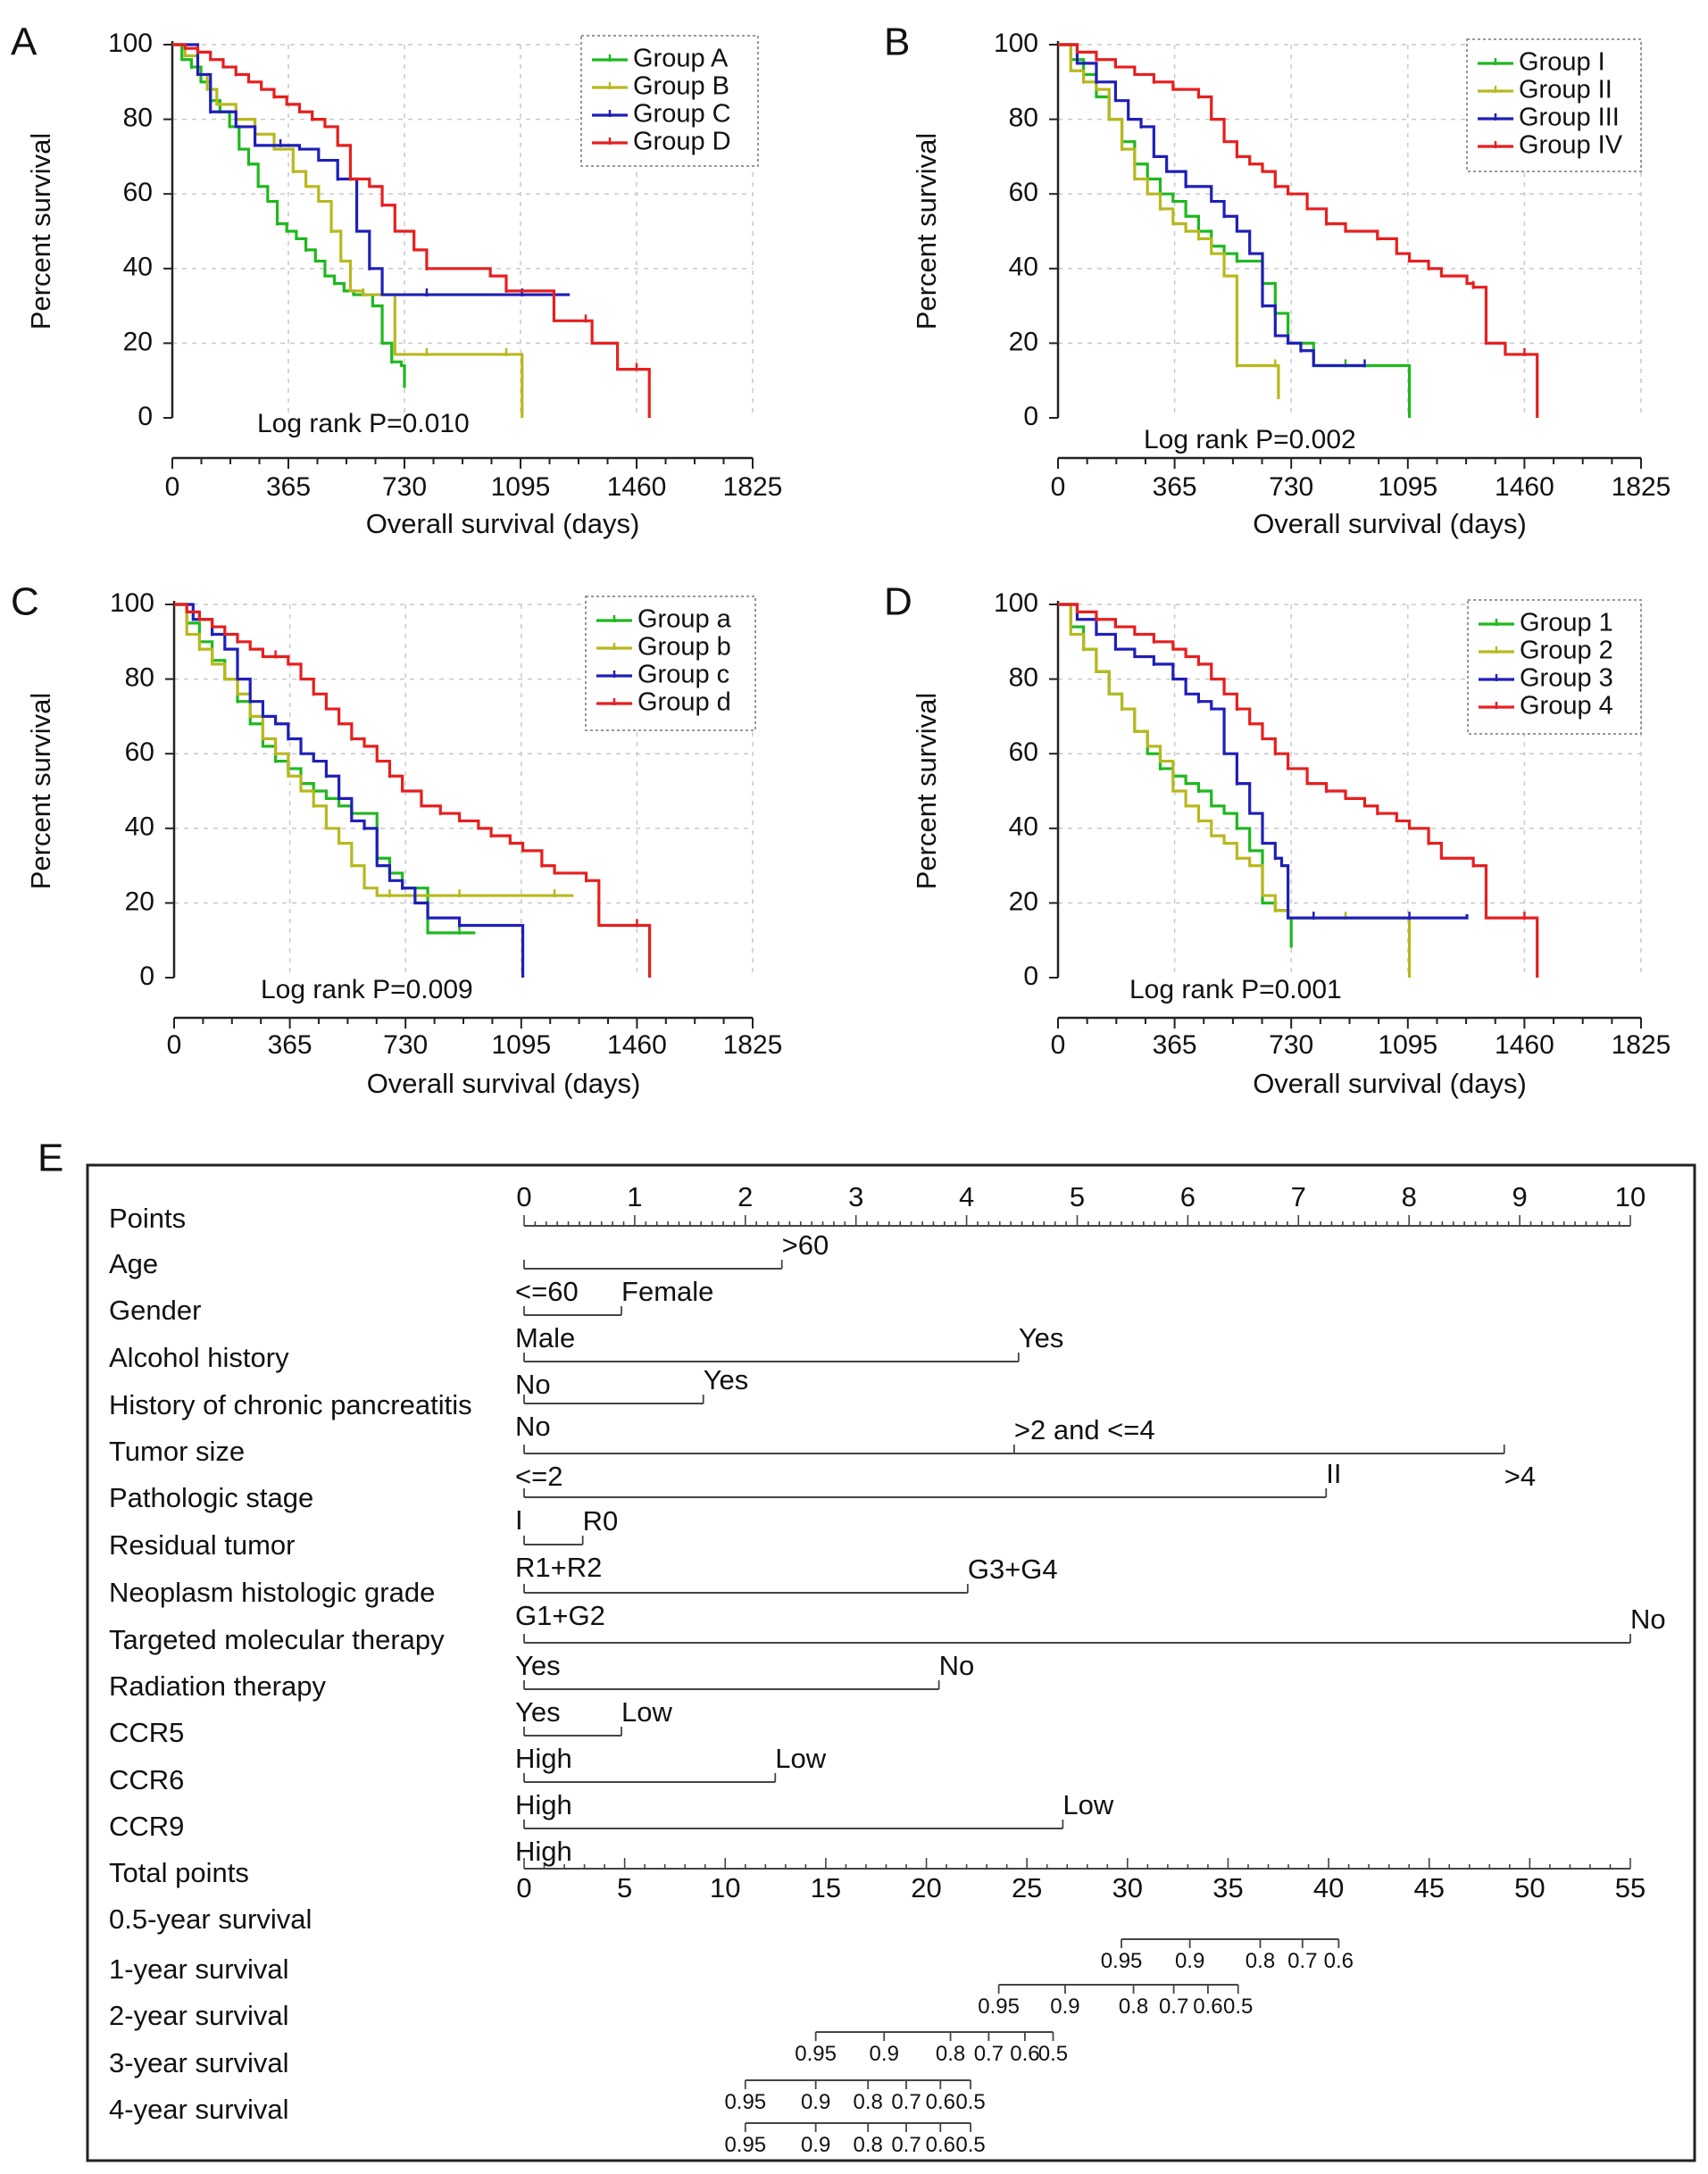  I want to click on total-points-tick-label: 10, so click(725, 1887).